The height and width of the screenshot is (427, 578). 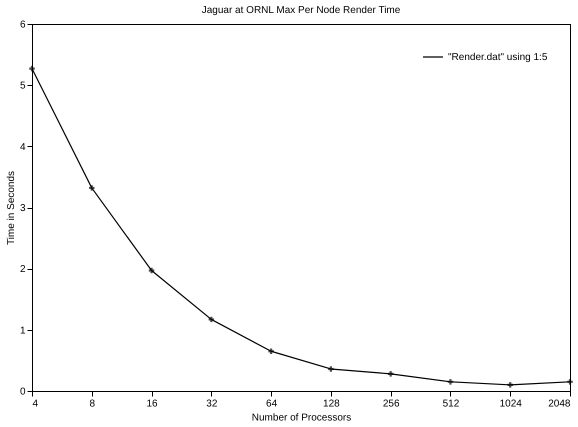 What do you see at coordinates (498, 57) in the screenshot?
I see `legend-label: "Render.dat" using 1:5` at bounding box center [498, 57].